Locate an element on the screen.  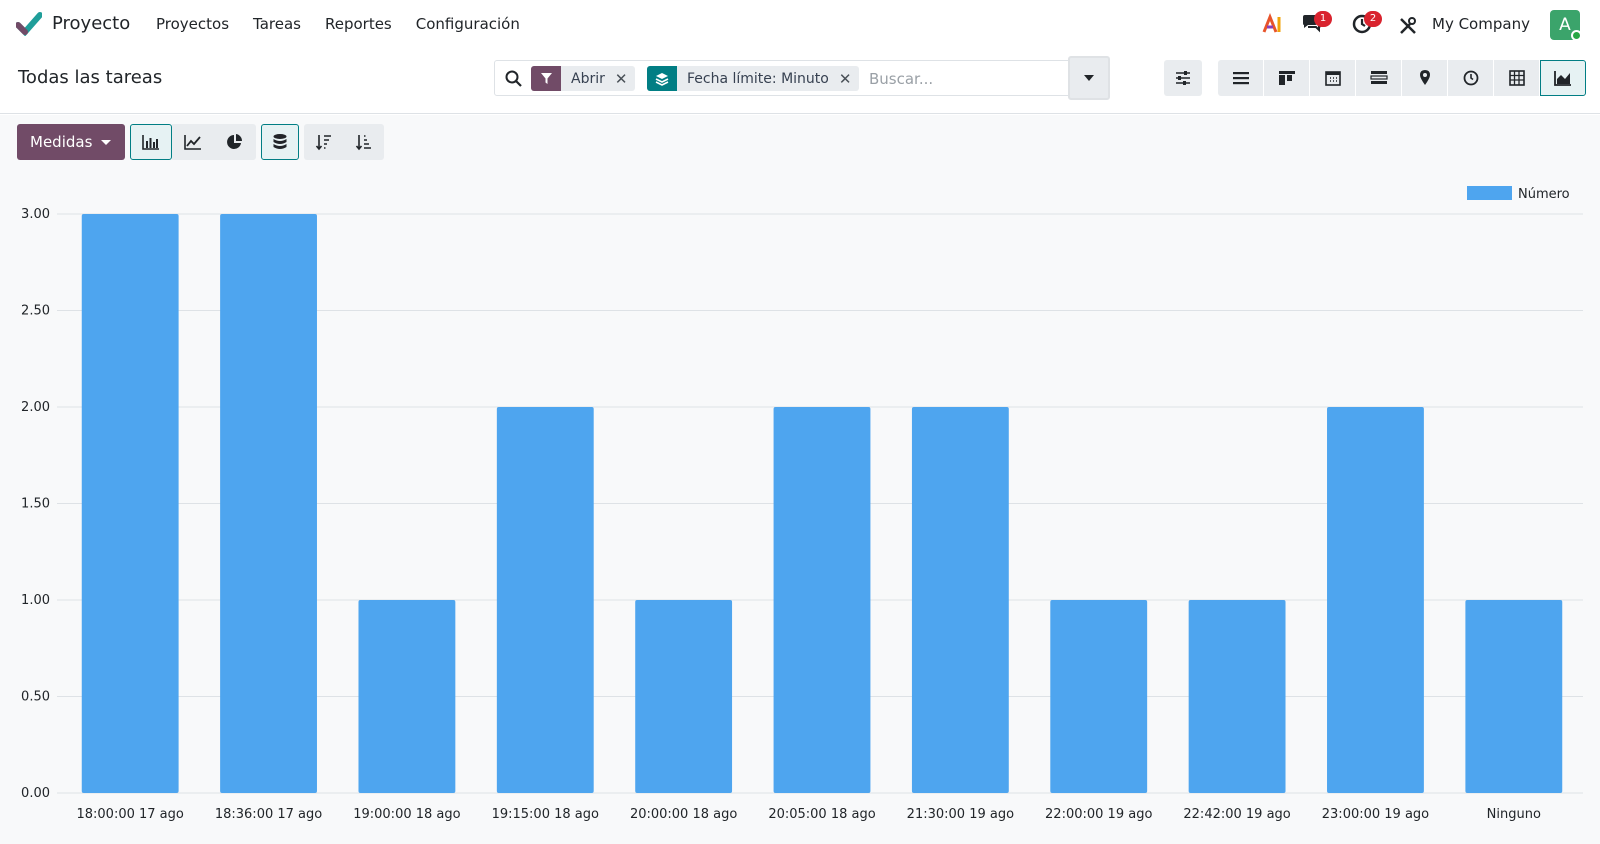
x-tick-label: 19:00:00 18 ago is located at coordinates (406, 814).